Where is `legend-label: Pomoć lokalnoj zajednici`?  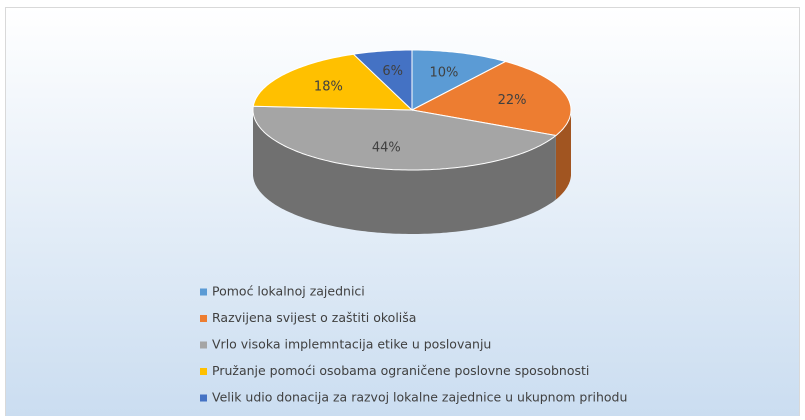
legend-label: Pomoć lokalnoj zajednici is located at coordinates (288, 291).